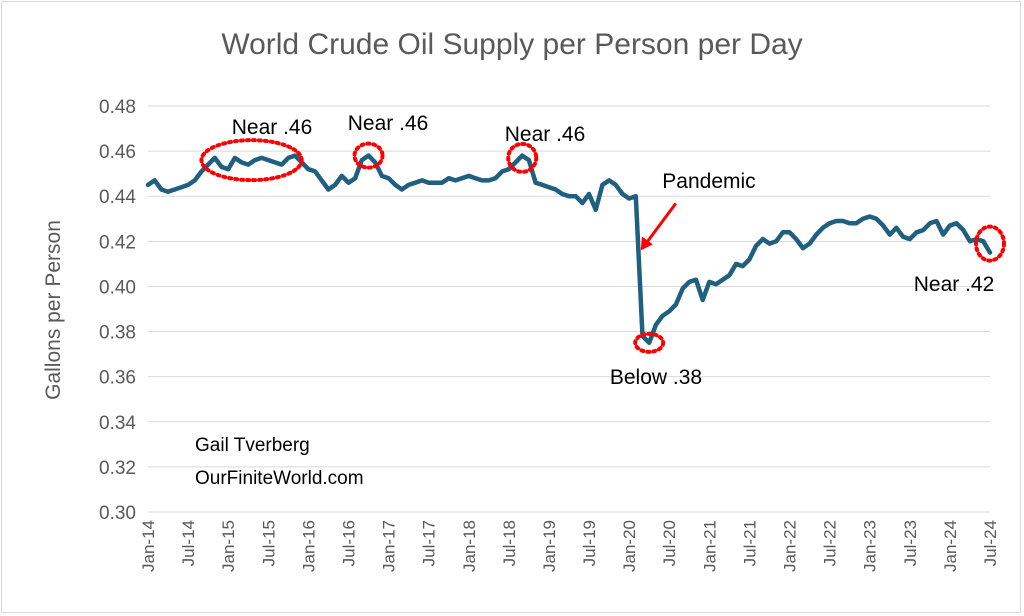 Image resolution: width=1024 pixels, height=616 pixels. What do you see at coordinates (117, 197) in the screenshot?
I see `y-tick-label: 0.44` at bounding box center [117, 197].